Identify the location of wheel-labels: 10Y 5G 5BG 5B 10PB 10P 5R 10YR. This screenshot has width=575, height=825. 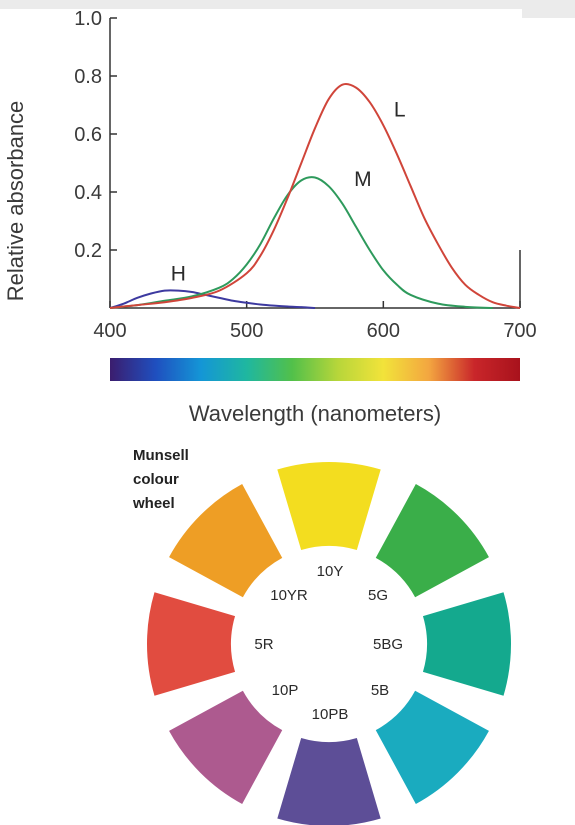
(328, 643).